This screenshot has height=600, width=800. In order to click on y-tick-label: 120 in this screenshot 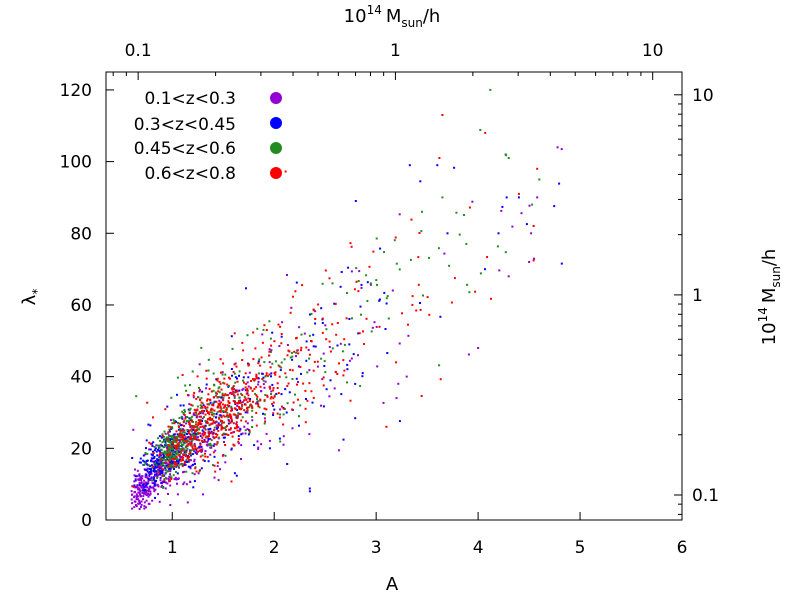, I will do `click(76, 91)`.